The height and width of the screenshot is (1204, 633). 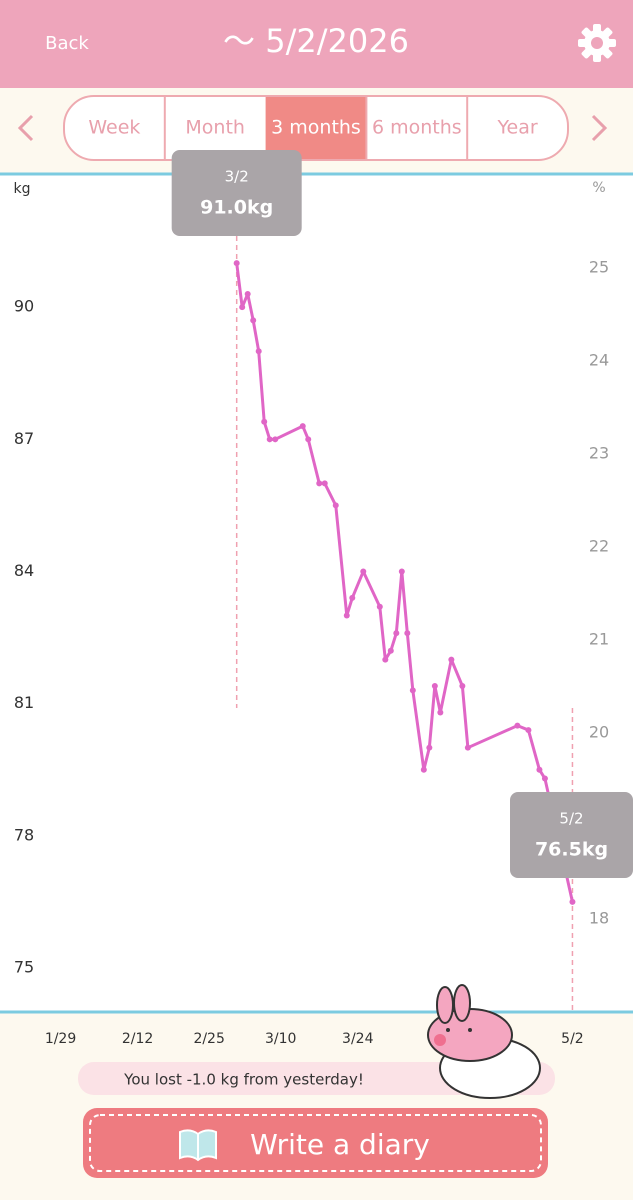 What do you see at coordinates (316, 41) in the screenshot?
I see `header-title: ～ 5/2/2026` at bounding box center [316, 41].